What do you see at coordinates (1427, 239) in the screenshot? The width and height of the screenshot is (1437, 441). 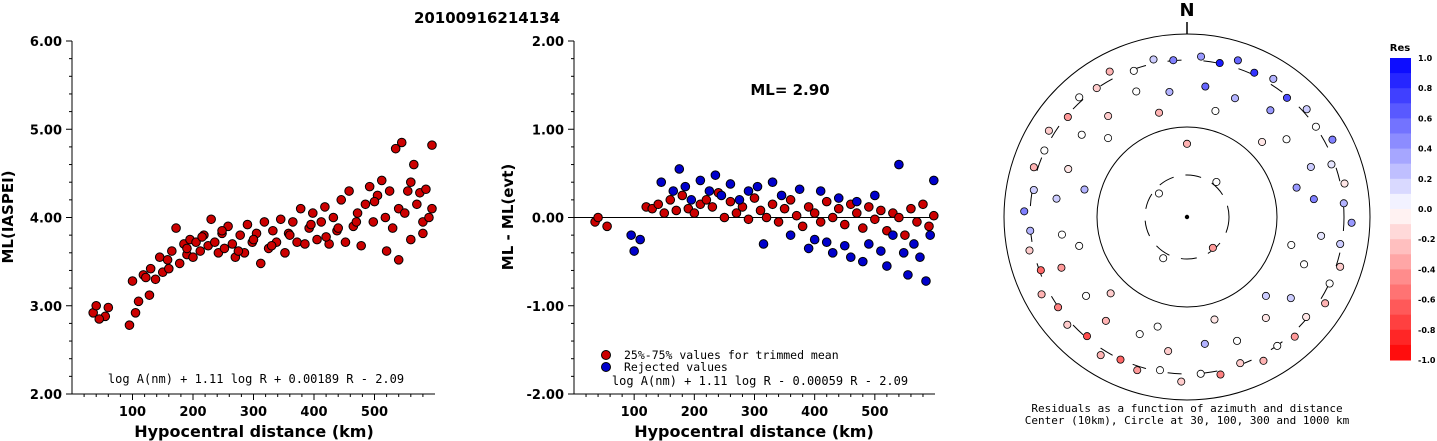 I see `colorbar-tick-label: -0.2` at bounding box center [1427, 239].